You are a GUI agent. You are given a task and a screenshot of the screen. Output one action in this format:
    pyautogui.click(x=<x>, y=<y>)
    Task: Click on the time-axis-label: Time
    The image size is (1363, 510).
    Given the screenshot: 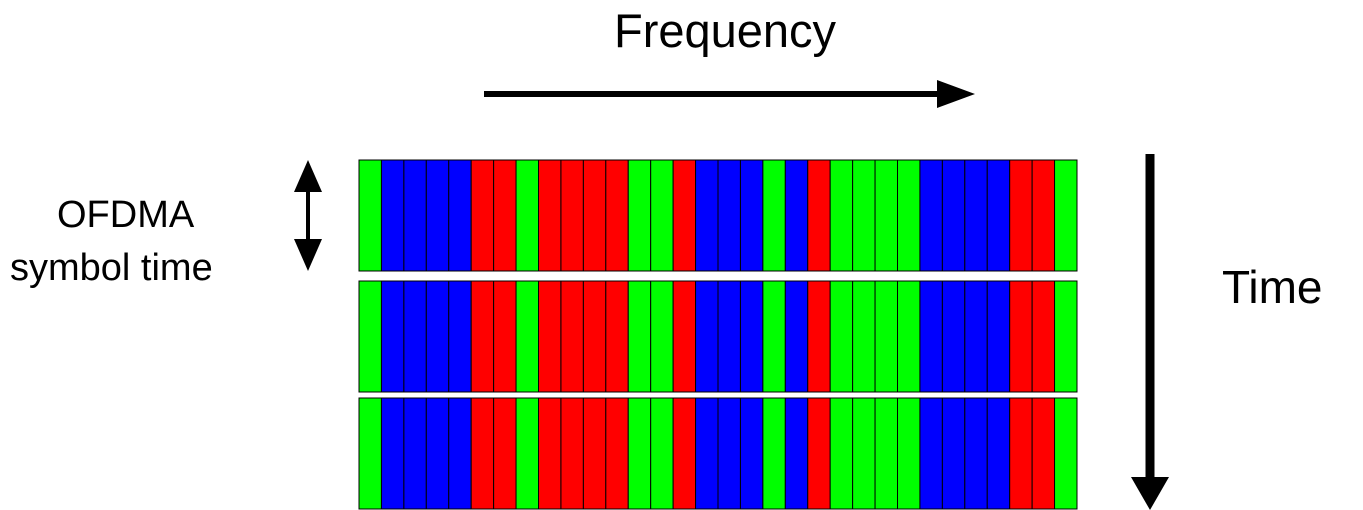 What is the action you would take?
    pyautogui.click(x=1272, y=287)
    